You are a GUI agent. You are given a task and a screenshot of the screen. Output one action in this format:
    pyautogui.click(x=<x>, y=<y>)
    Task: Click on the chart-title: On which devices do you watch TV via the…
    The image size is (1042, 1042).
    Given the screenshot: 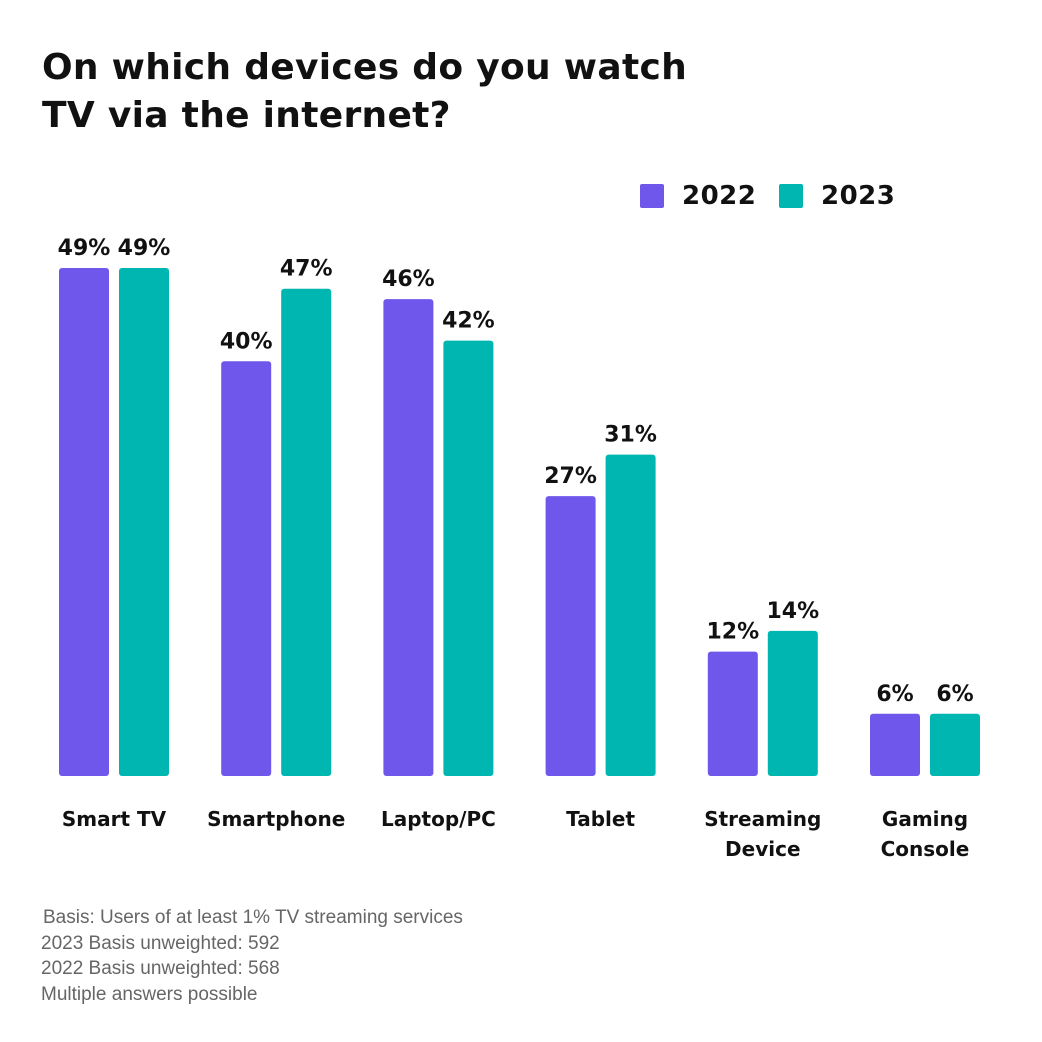 What is the action you would take?
    pyautogui.click(x=392, y=92)
    